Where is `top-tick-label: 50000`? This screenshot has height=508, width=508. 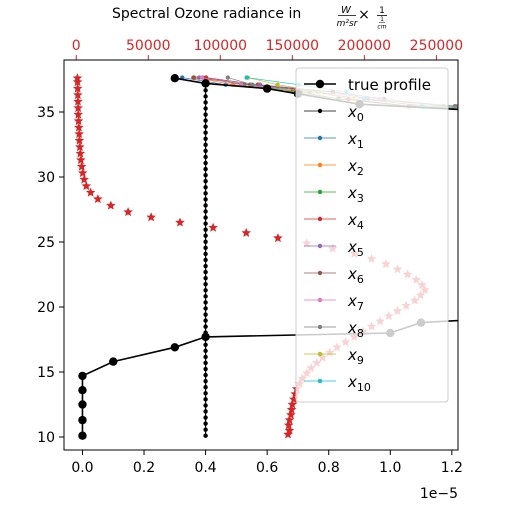
top-tick-label: 50000 is located at coordinates (148, 46).